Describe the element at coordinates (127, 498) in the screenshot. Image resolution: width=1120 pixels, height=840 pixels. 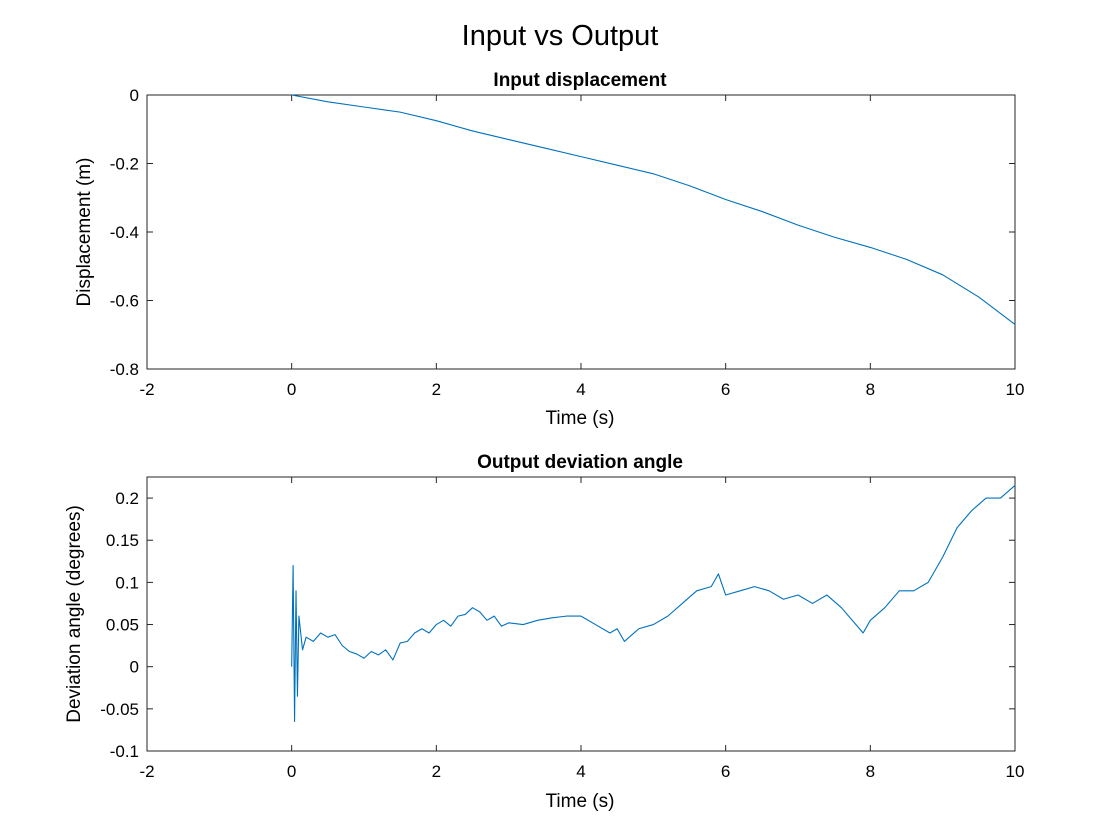
I see `y-tick-label: 0.2` at that location.